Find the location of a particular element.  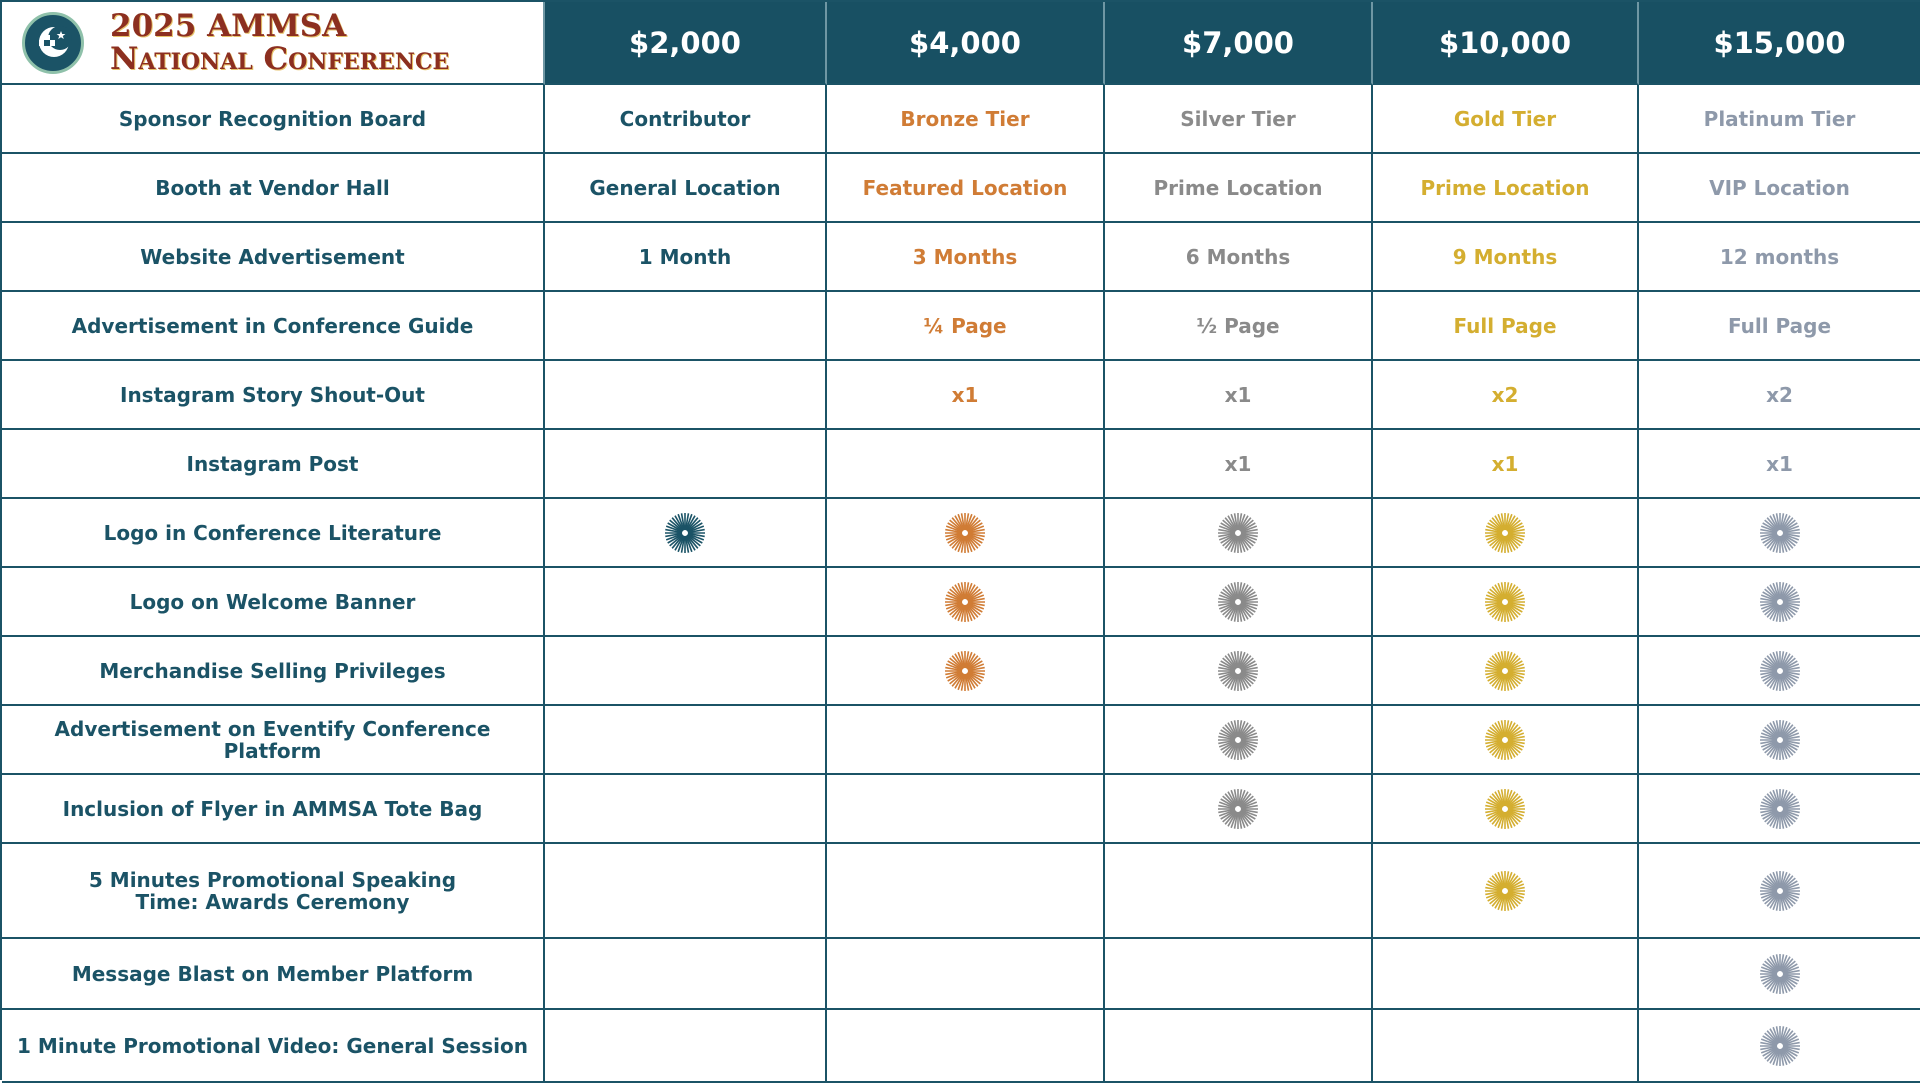

tier-price-header: $15,000 is located at coordinates (1779, 43).